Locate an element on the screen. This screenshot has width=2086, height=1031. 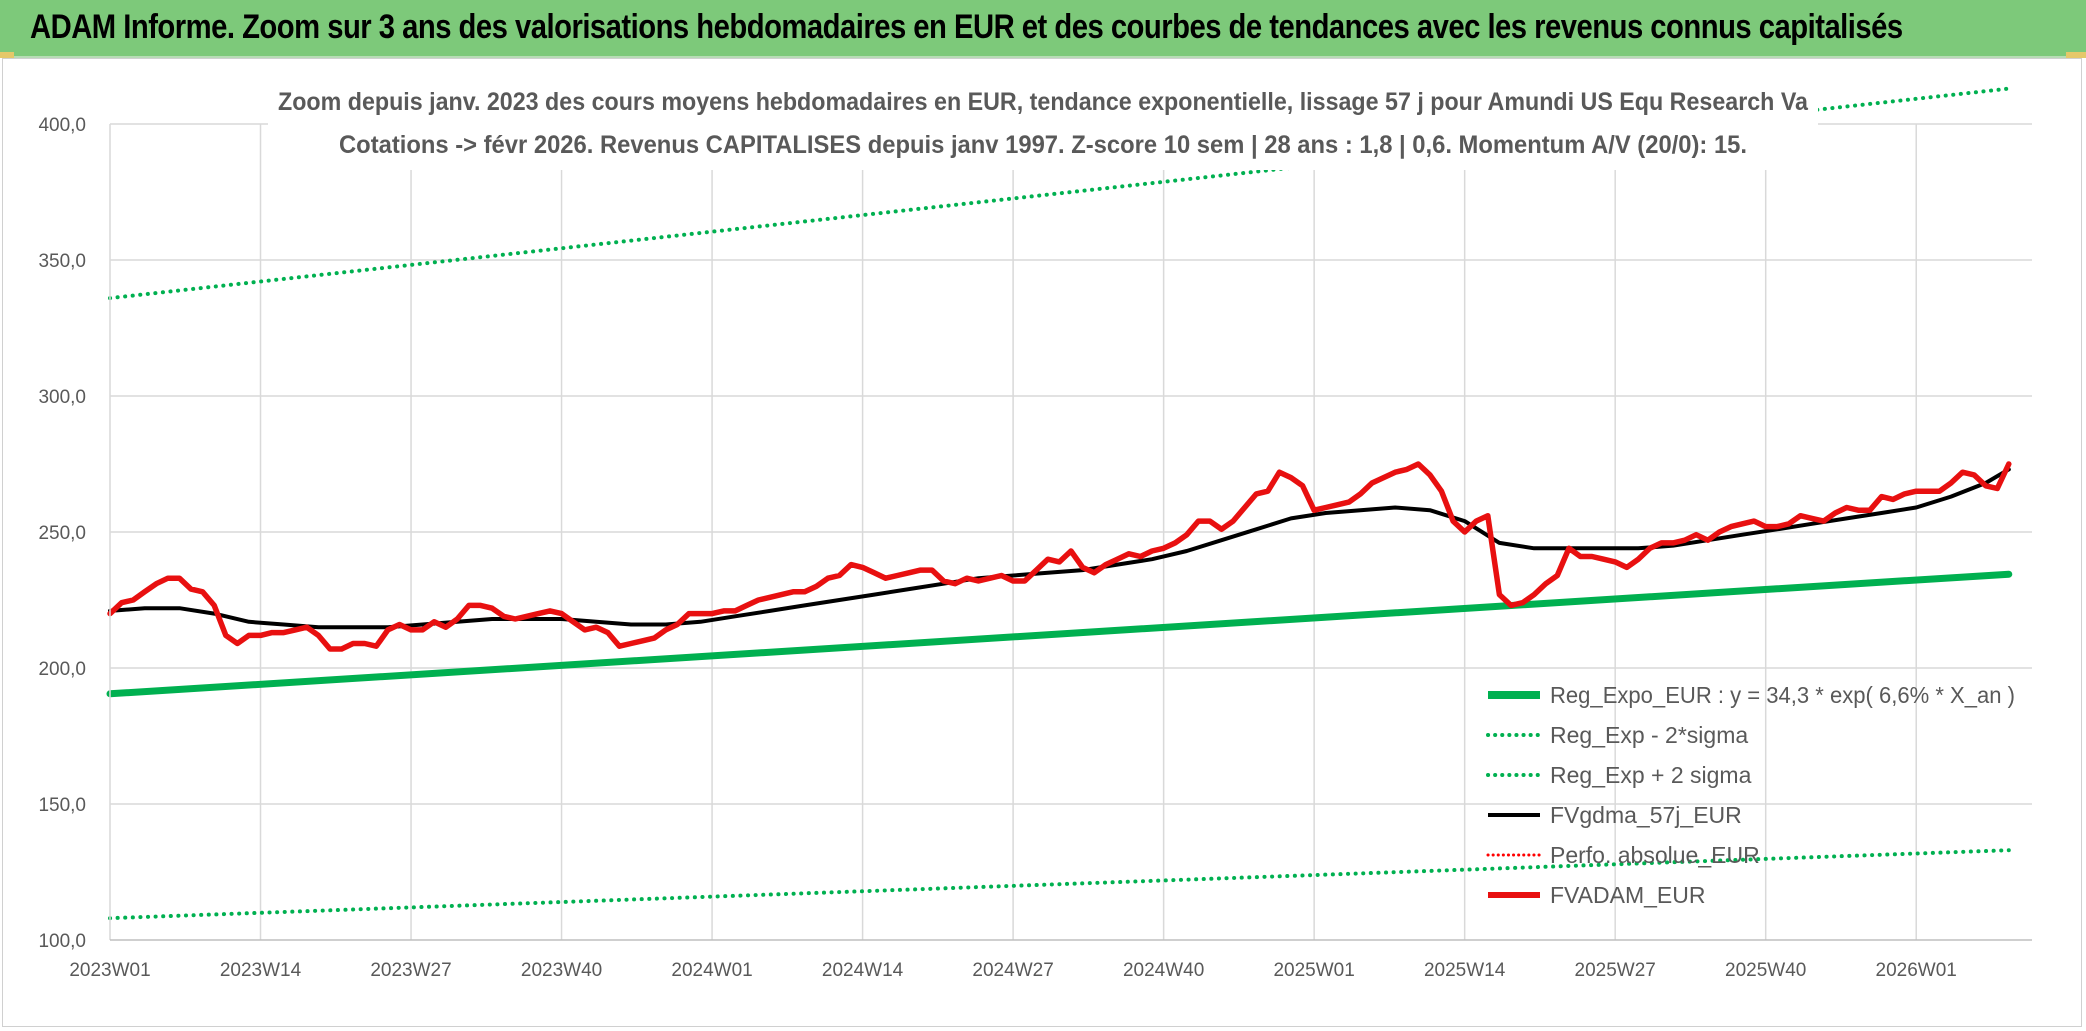
series-gdma-line is located at coordinates (1059, 548).